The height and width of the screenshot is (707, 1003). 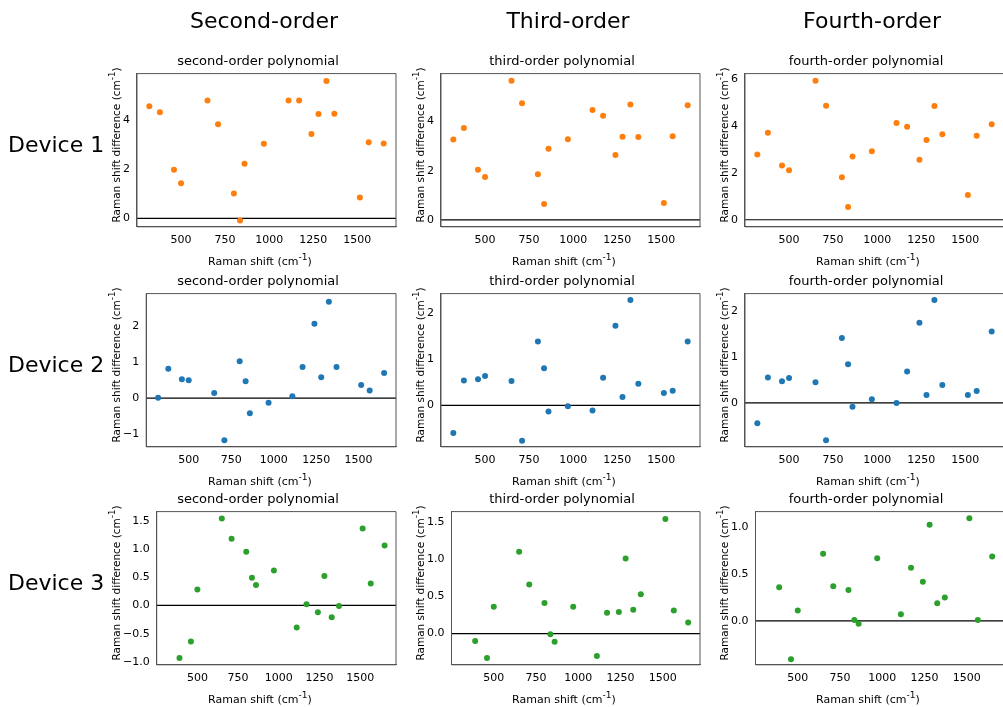 I want to click on y-tick-label: 0.5, so click(x=739, y=574).